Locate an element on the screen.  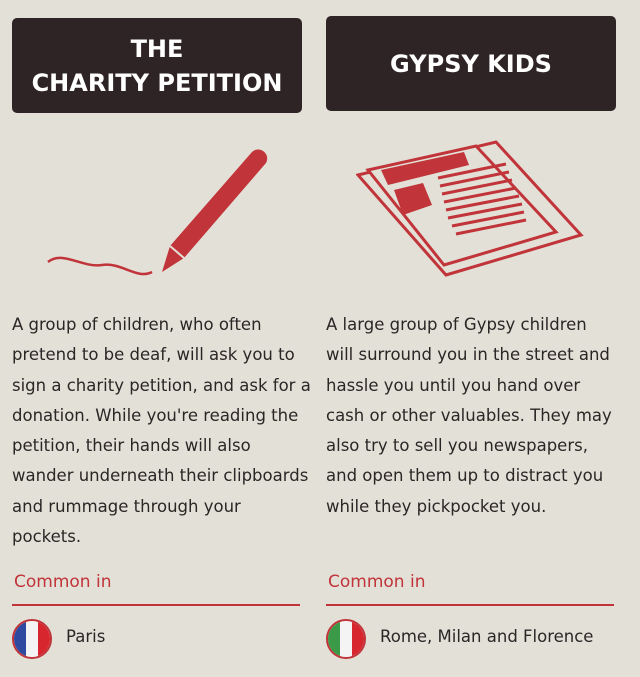
newspaper-icon is located at coordinates (470, 208).